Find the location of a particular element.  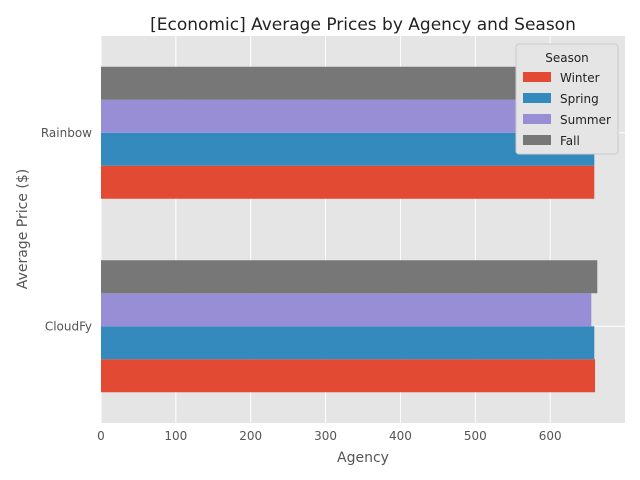

legend-swatch-summer is located at coordinates (537, 119).